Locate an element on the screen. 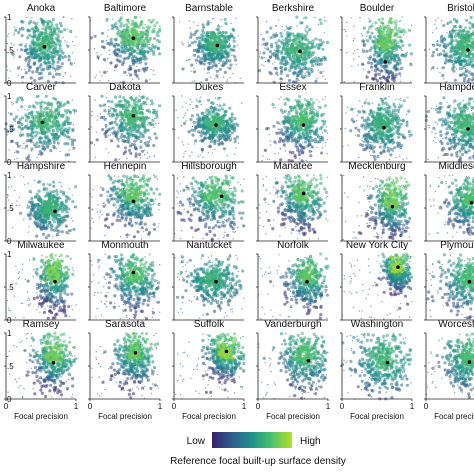 This screenshot has height=474, width=474. median-marker is located at coordinates (216, 125).